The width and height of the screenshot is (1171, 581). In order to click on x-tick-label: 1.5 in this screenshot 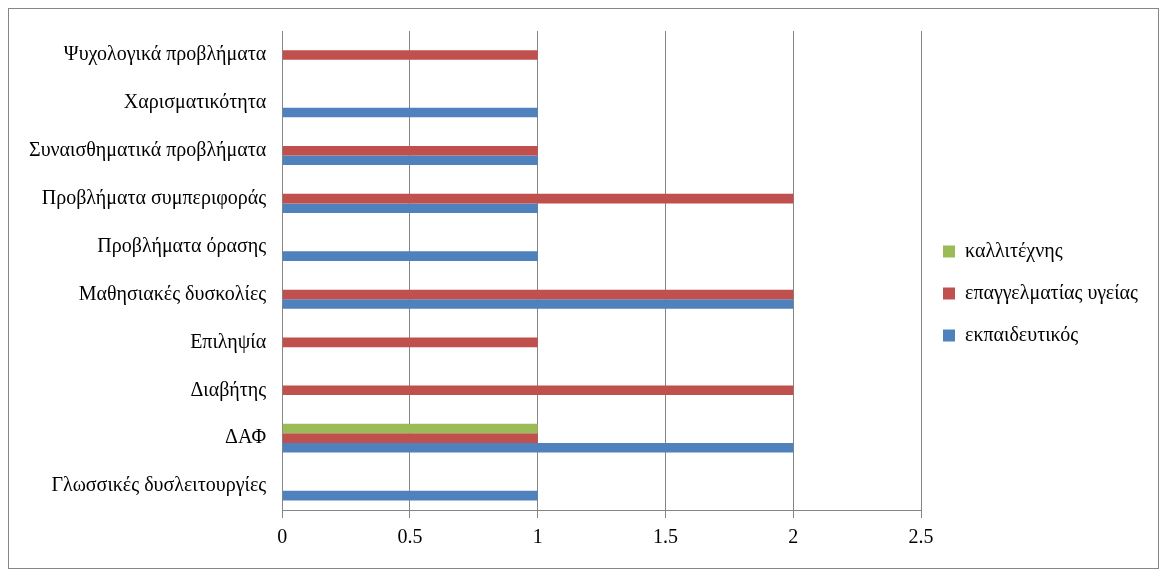, I will do `click(665, 536)`.